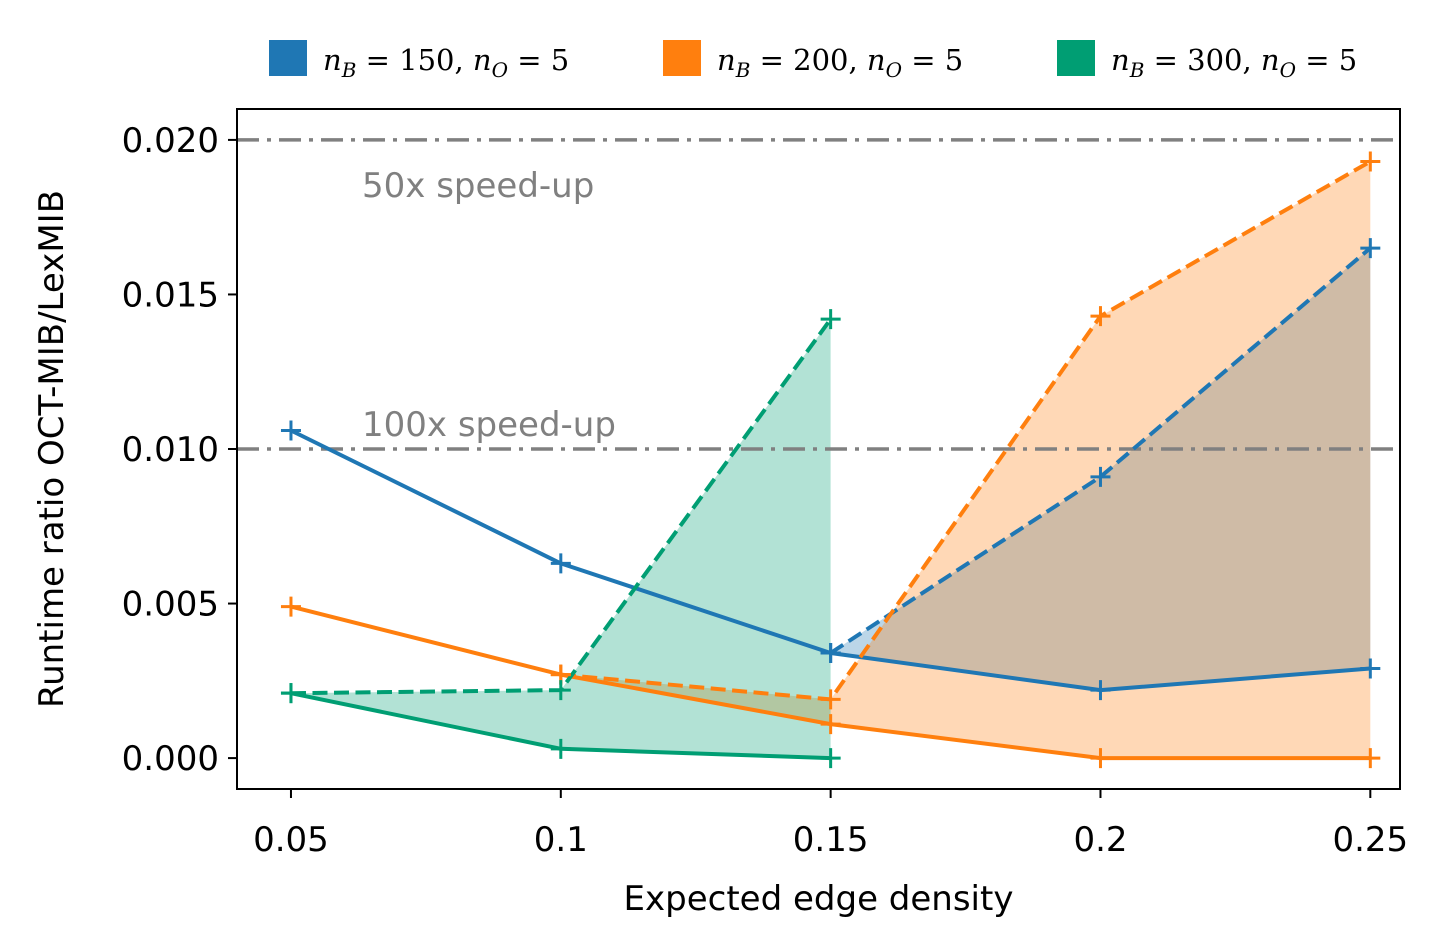 The image size is (1448, 949). Describe the element at coordinates (170, 605) in the screenshot. I see `y-tick-label: 0.005` at that location.